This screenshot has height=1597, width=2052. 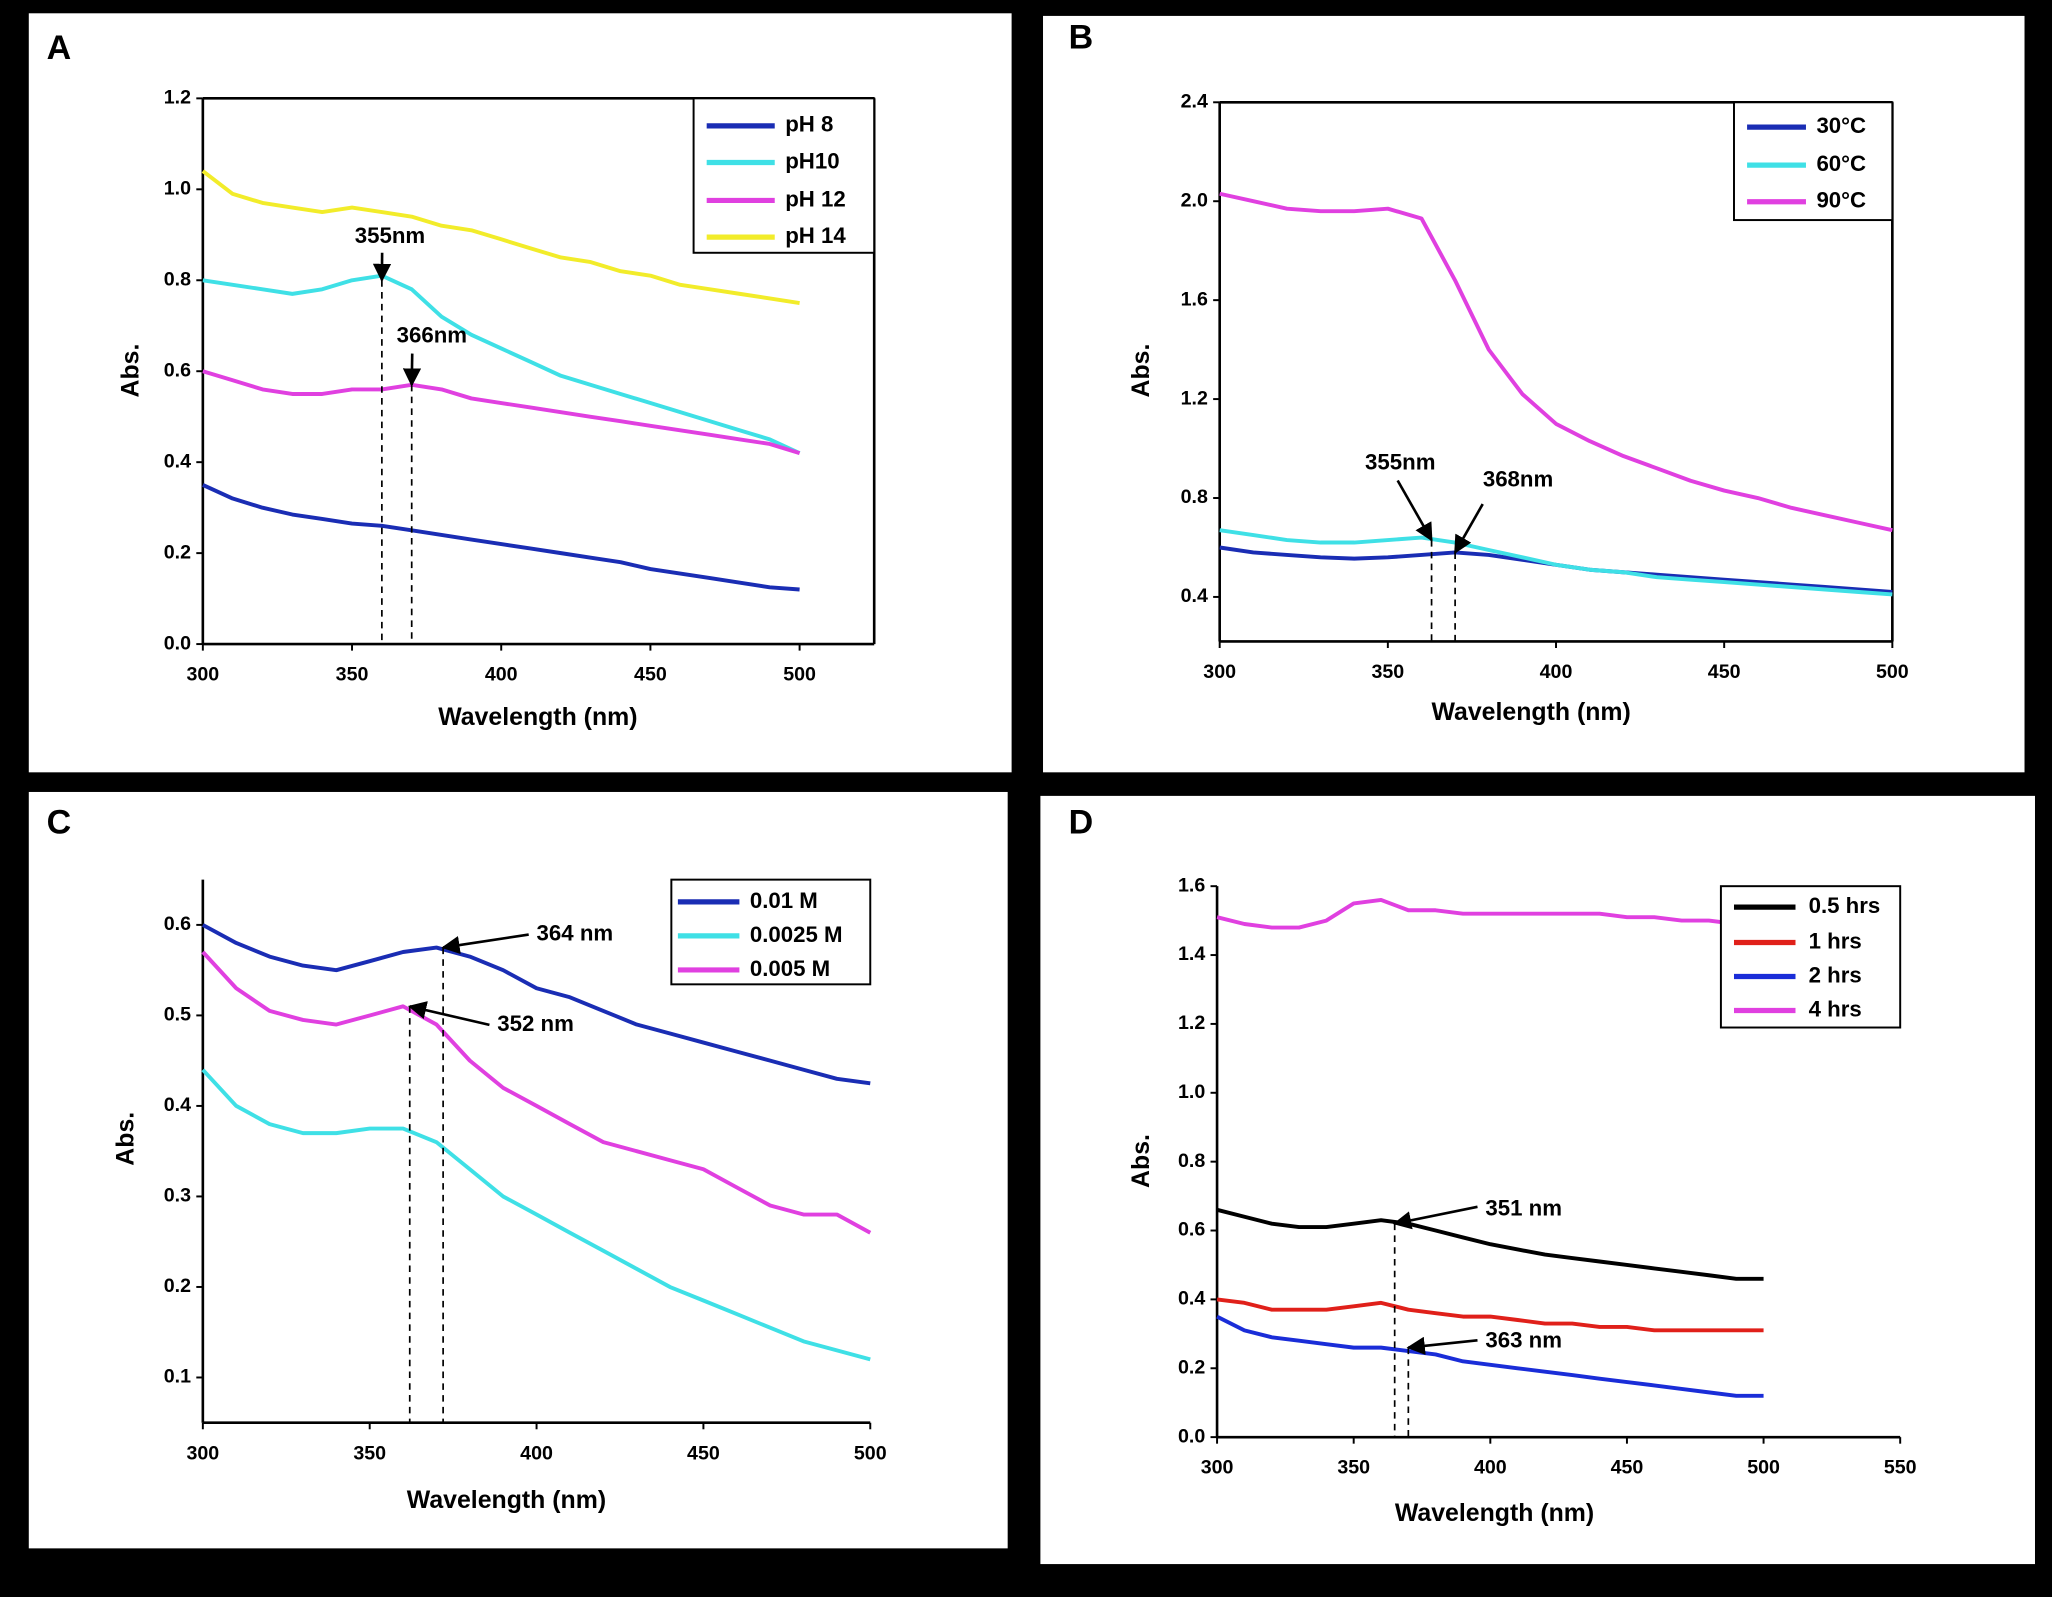 I want to click on annotation: 368nm, so click(x=1518, y=478).